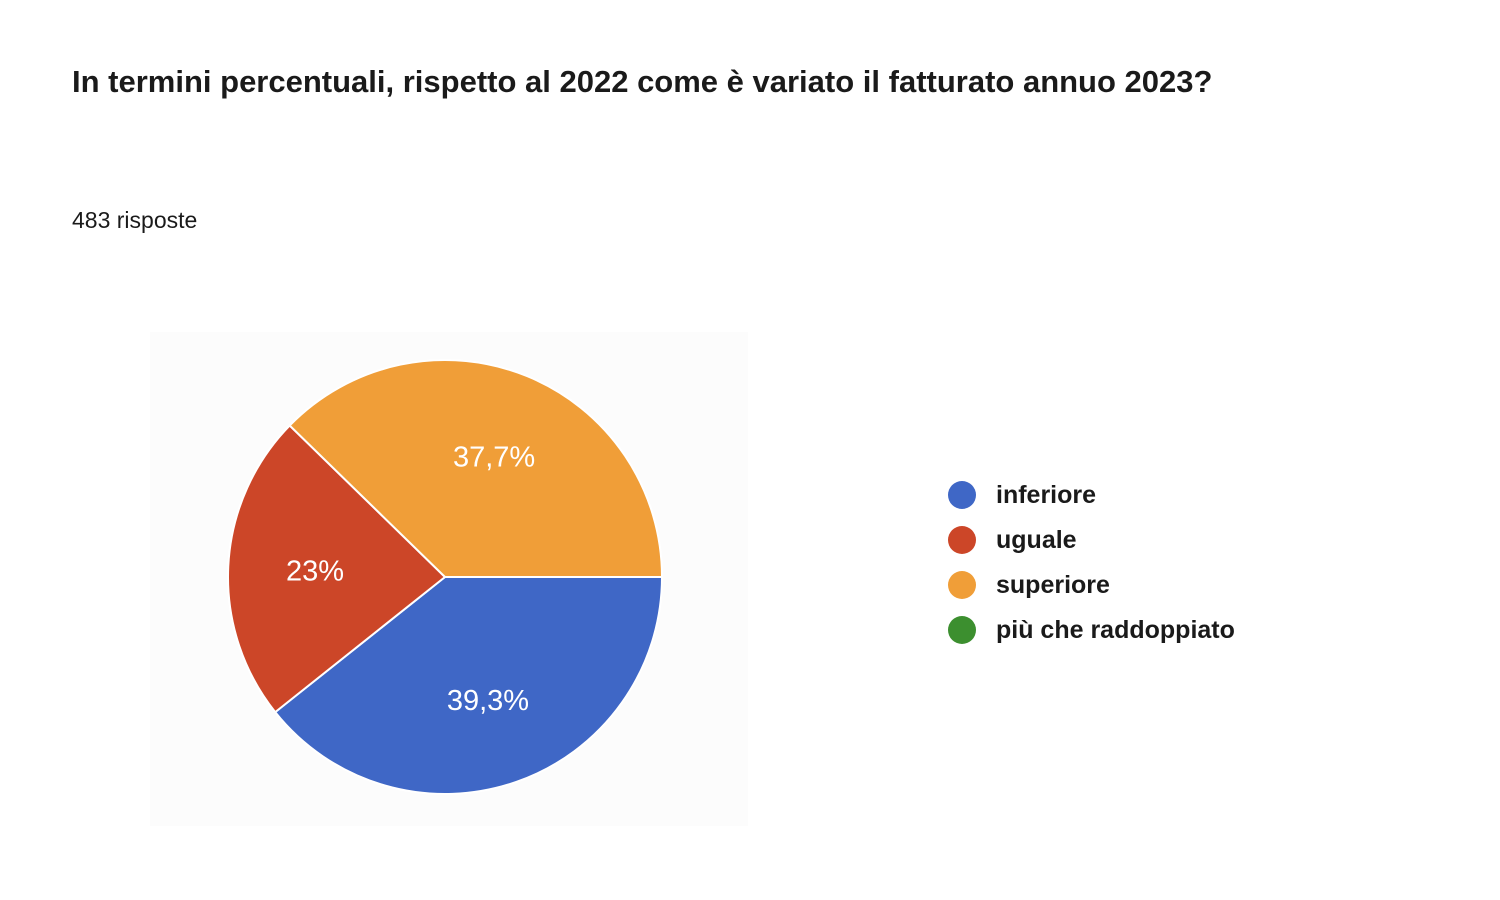  Describe the element at coordinates (135, 220) in the screenshot. I see `responses-count: 483 risposte` at that location.